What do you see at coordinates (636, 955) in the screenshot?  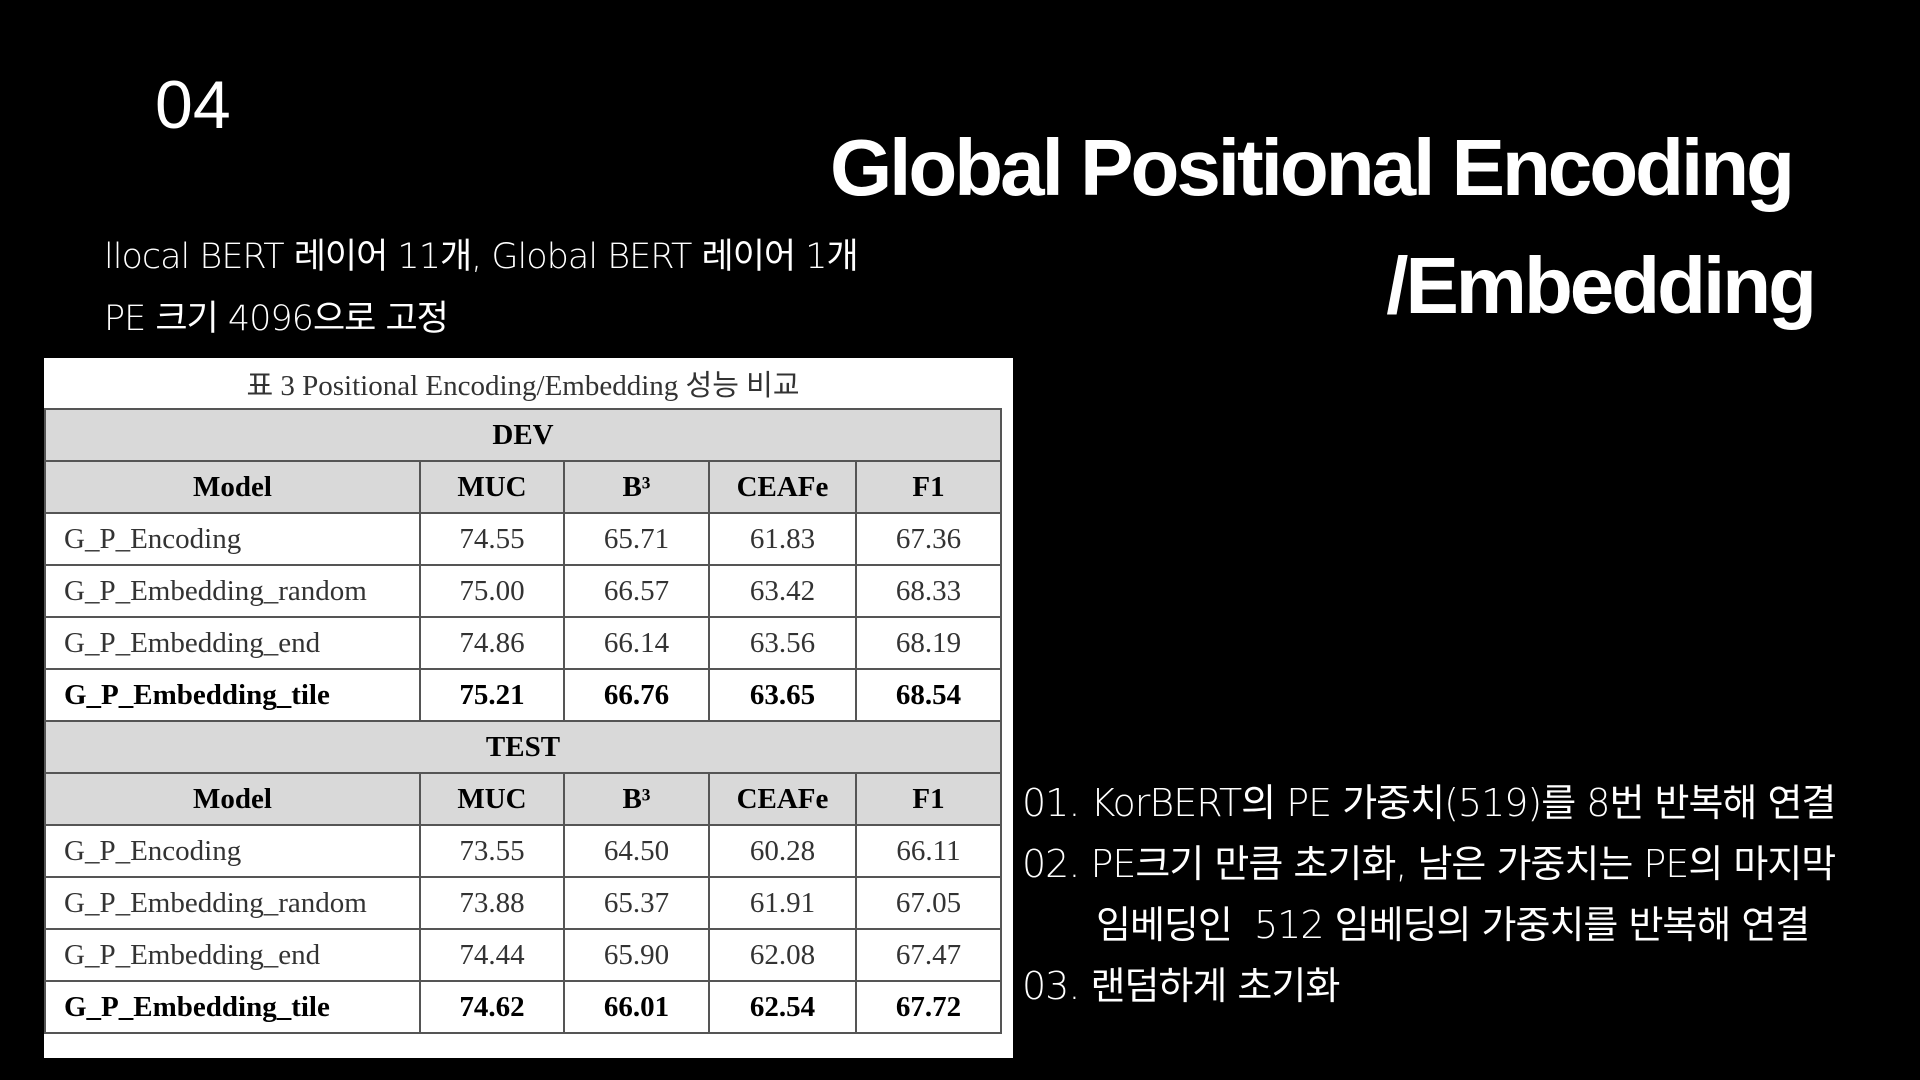 I see `score: 65.90` at bounding box center [636, 955].